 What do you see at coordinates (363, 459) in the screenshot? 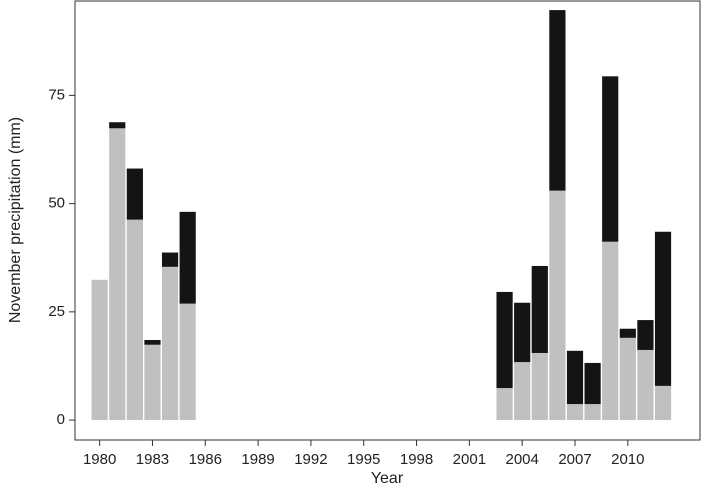
I see `x-tick-label: 1995` at bounding box center [363, 459].